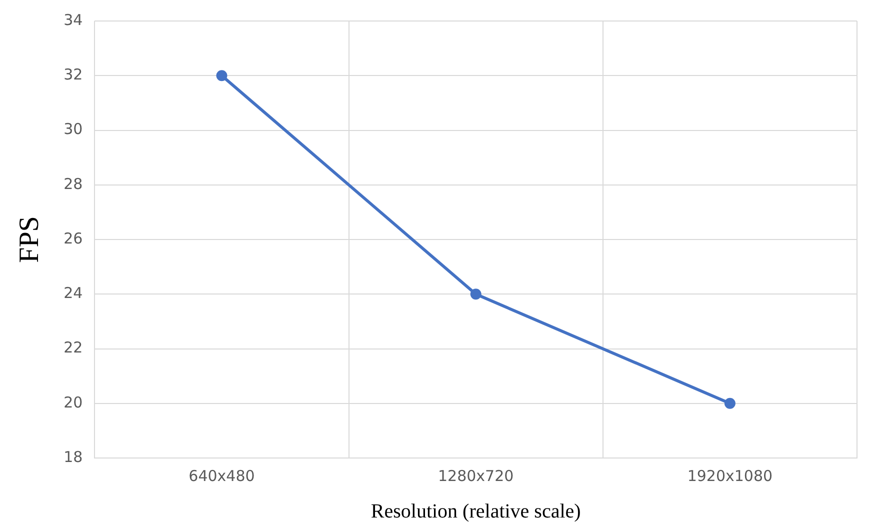 The image size is (877, 530). Describe the element at coordinates (73, 402) in the screenshot. I see `y-tick-label: 20` at that location.